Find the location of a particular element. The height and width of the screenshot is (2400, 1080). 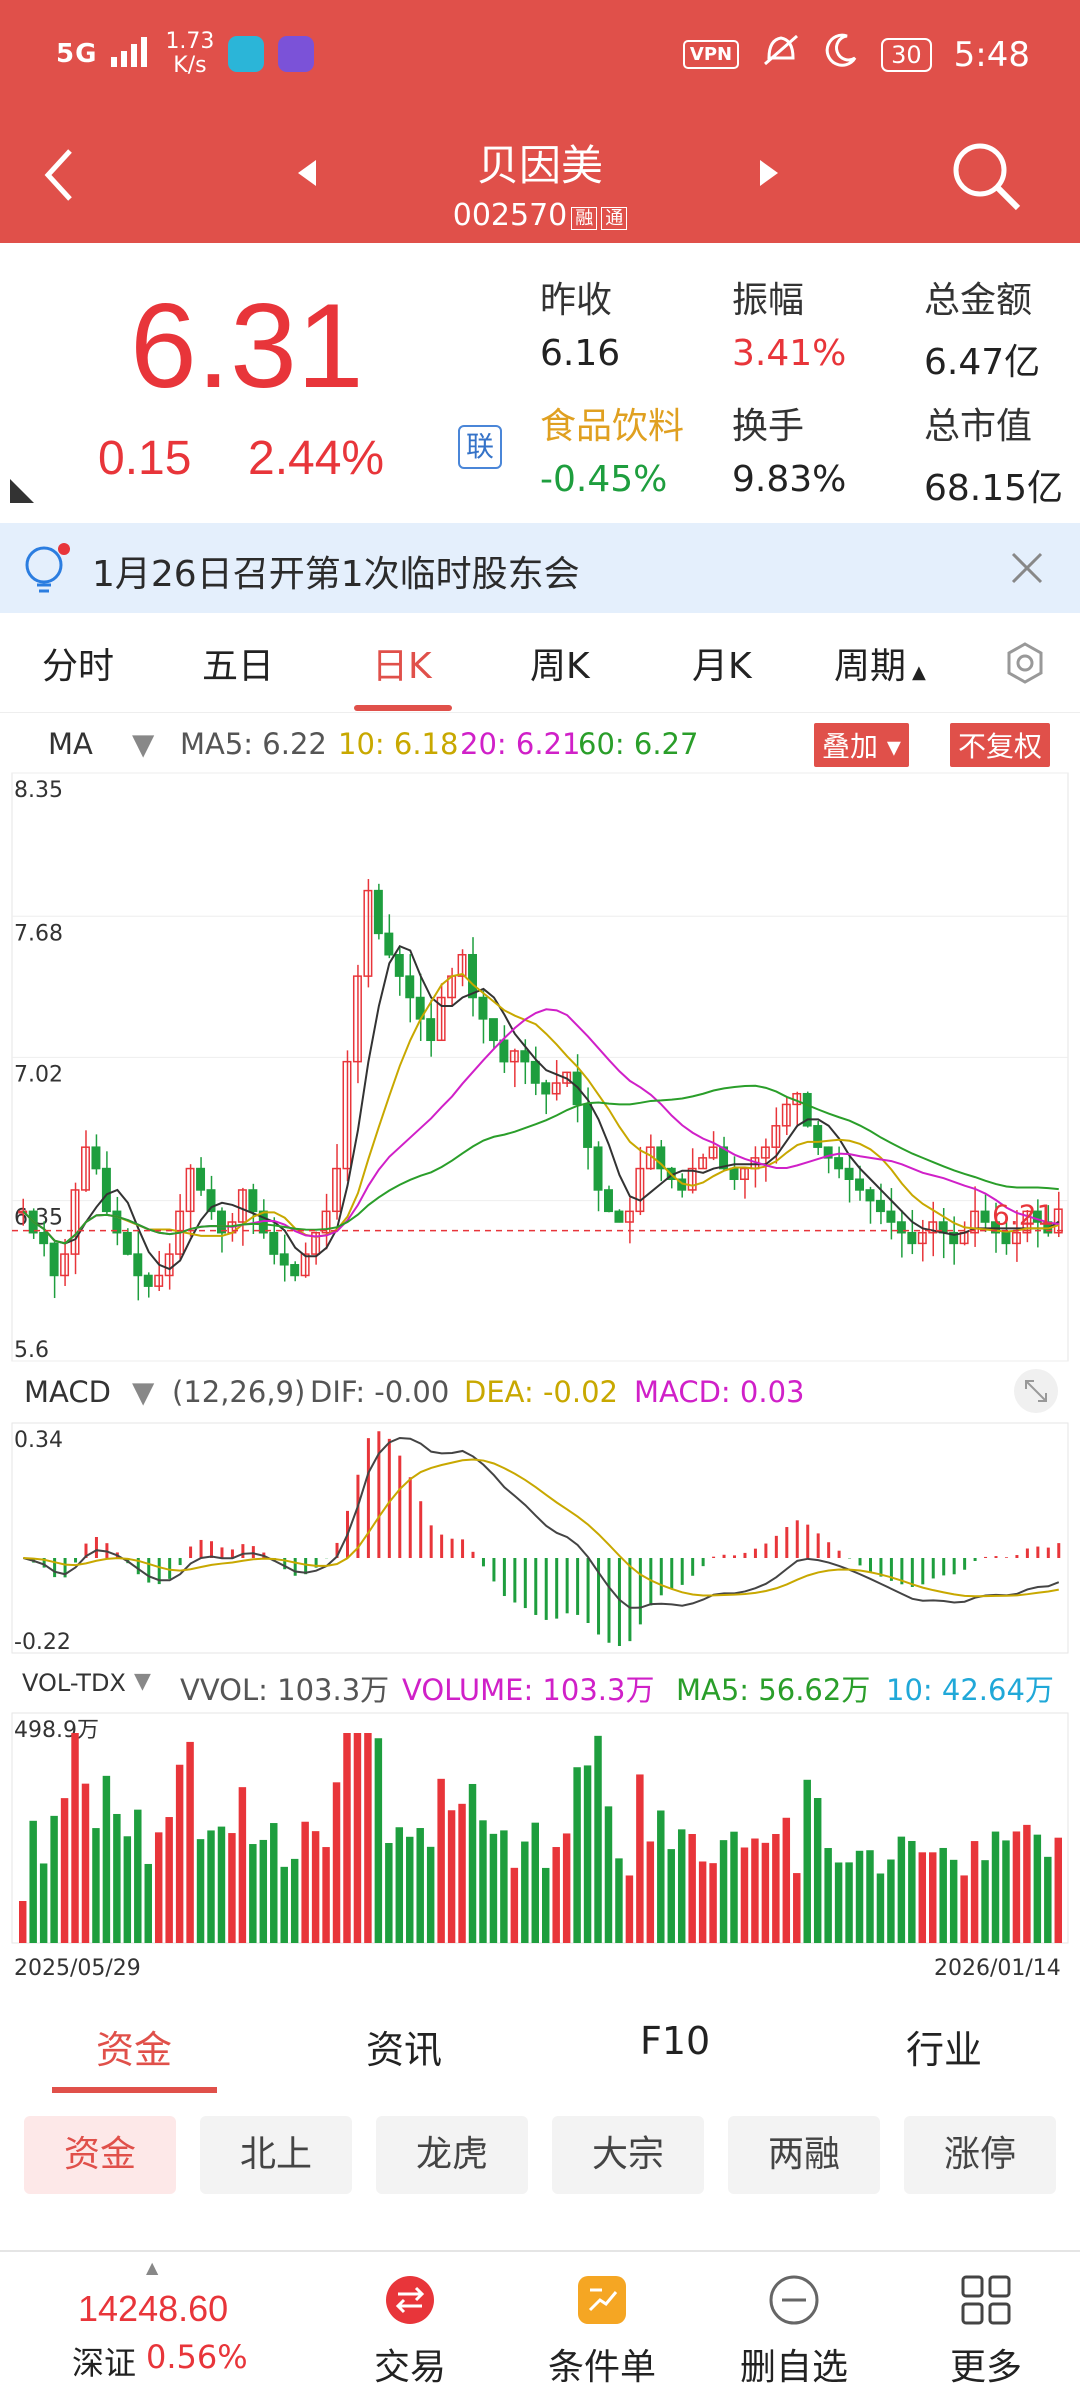

macd-dea-line is located at coordinates (541, 1528).